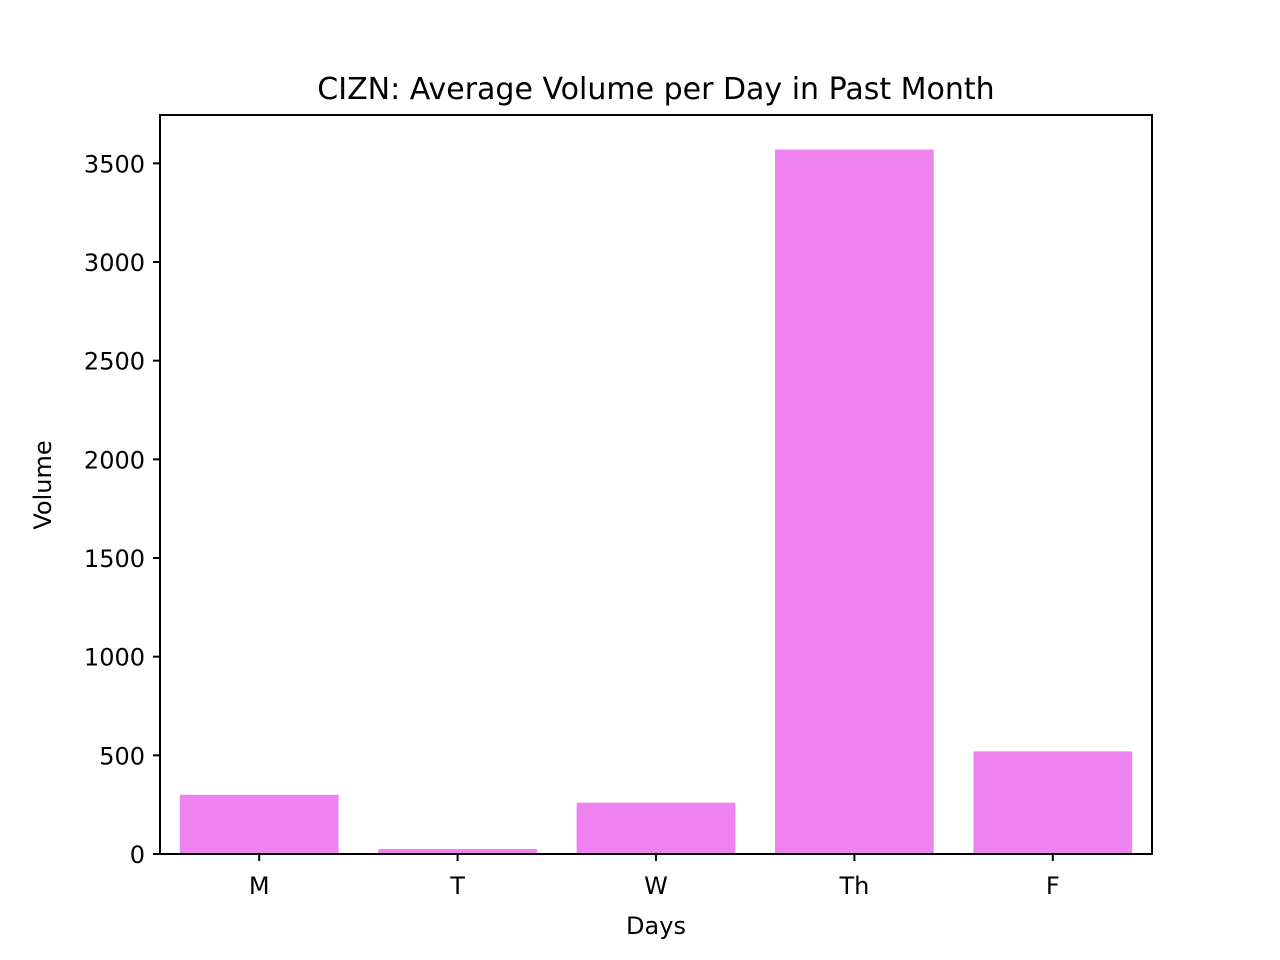  I want to click on x-tick-label: F, so click(1053, 886).